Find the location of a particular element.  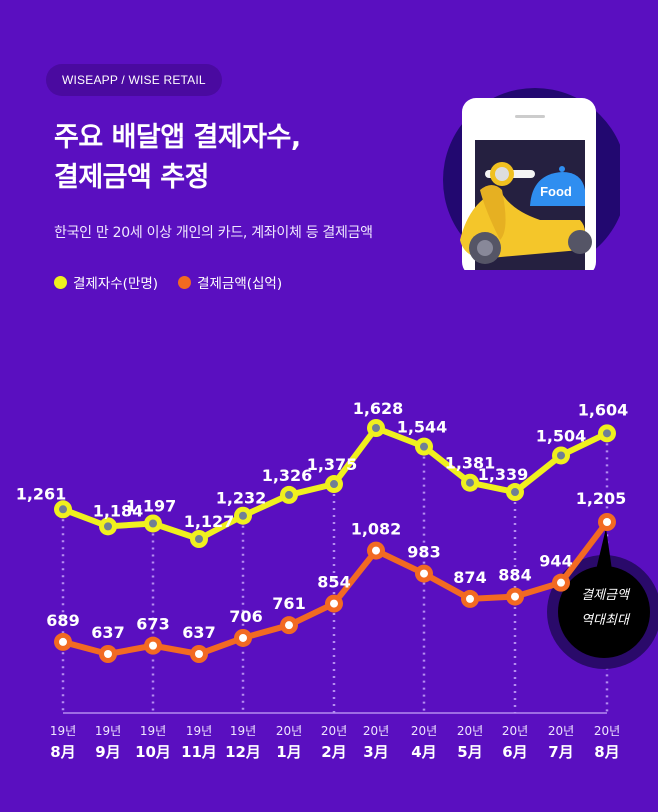

page-title: 주요 배달앱 결제자수, 결제금액 추정 is located at coordinates (177, 158).